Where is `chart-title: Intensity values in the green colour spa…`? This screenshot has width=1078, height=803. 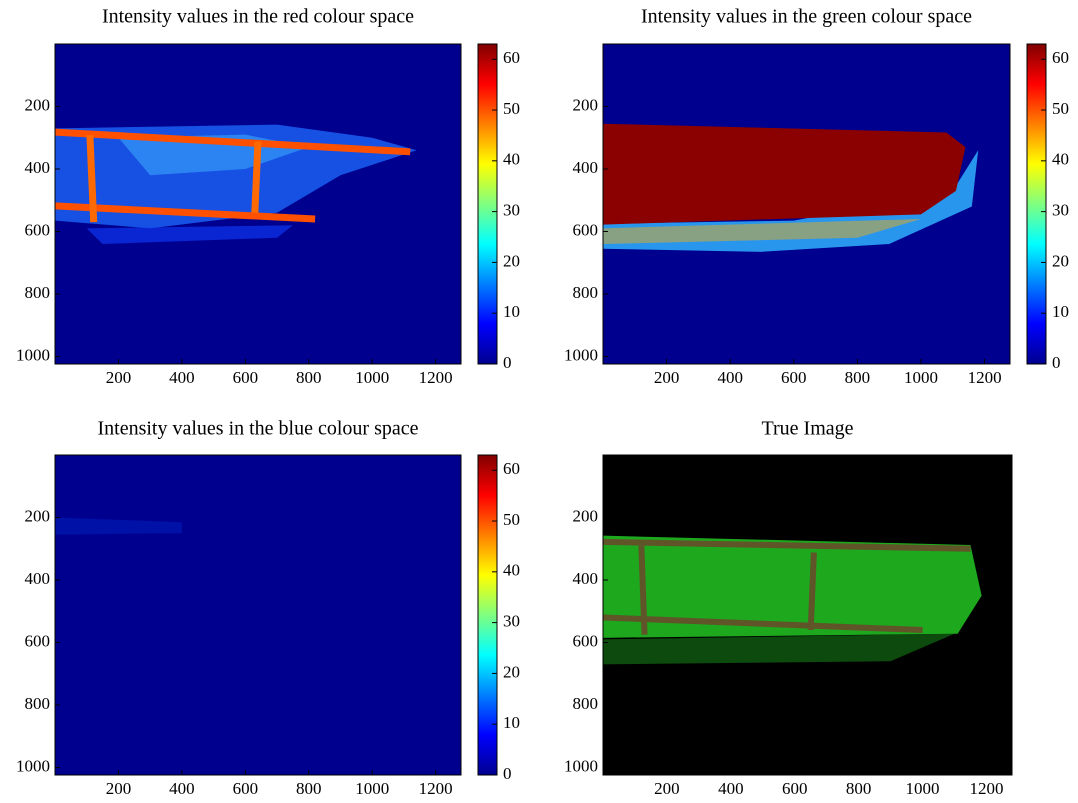
chart-title: Intensity values in the green colour spa… is located at coordinates (806, 17).